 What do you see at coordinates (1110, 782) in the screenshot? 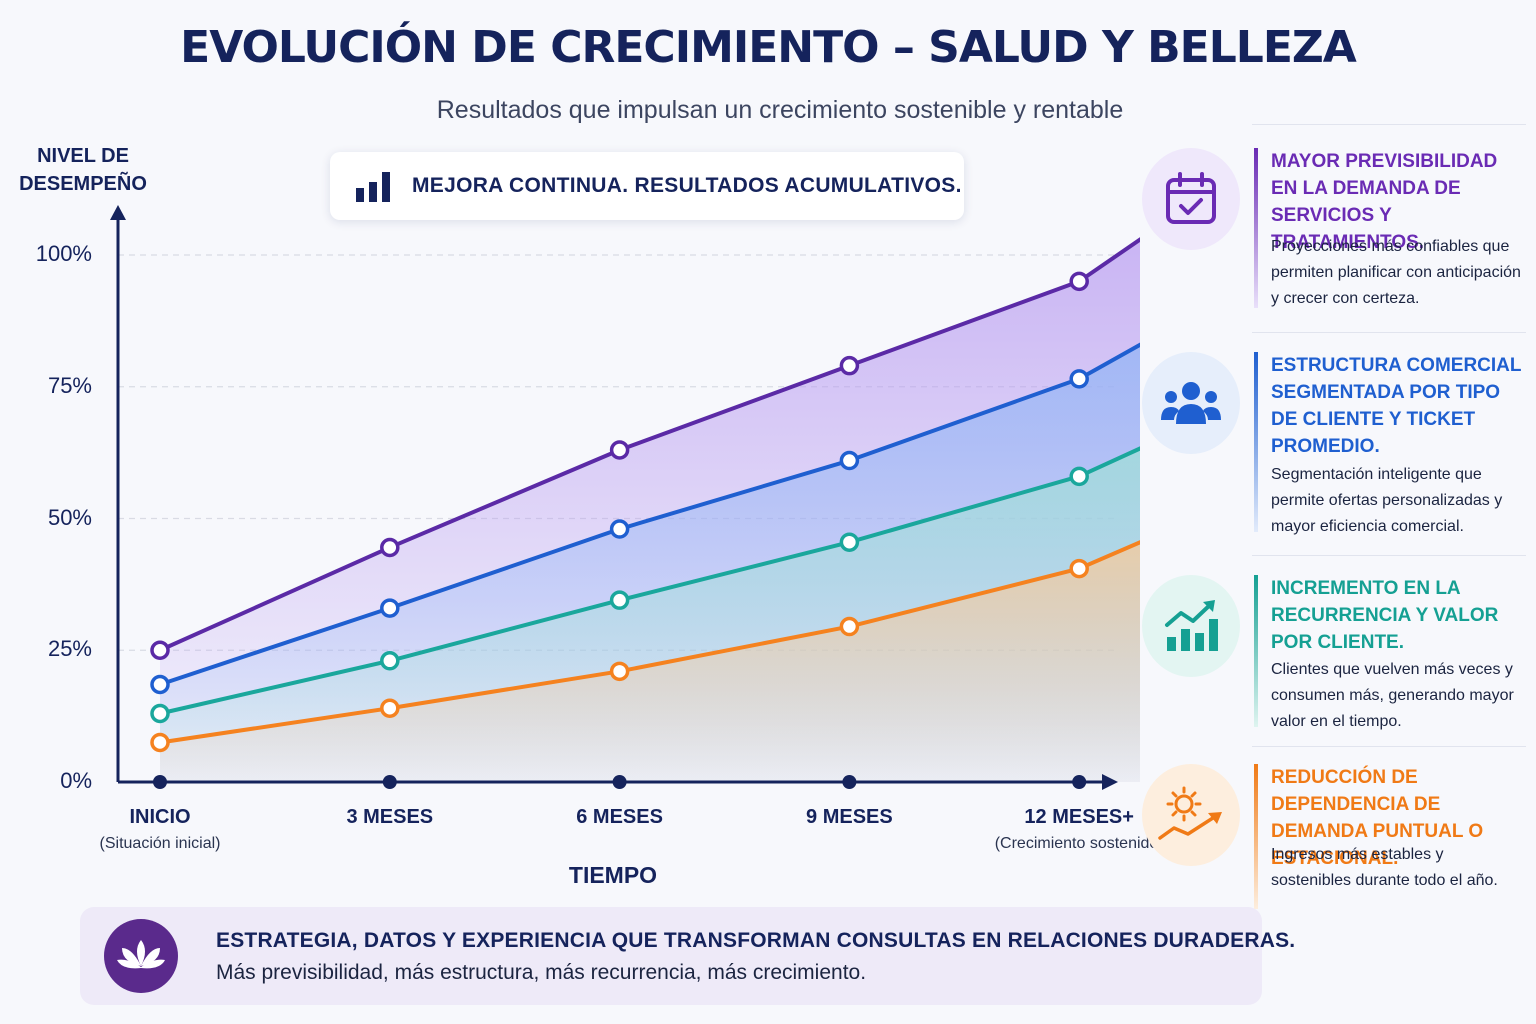
I see `x-axis-arrow` at bounding box center [1110, 782].